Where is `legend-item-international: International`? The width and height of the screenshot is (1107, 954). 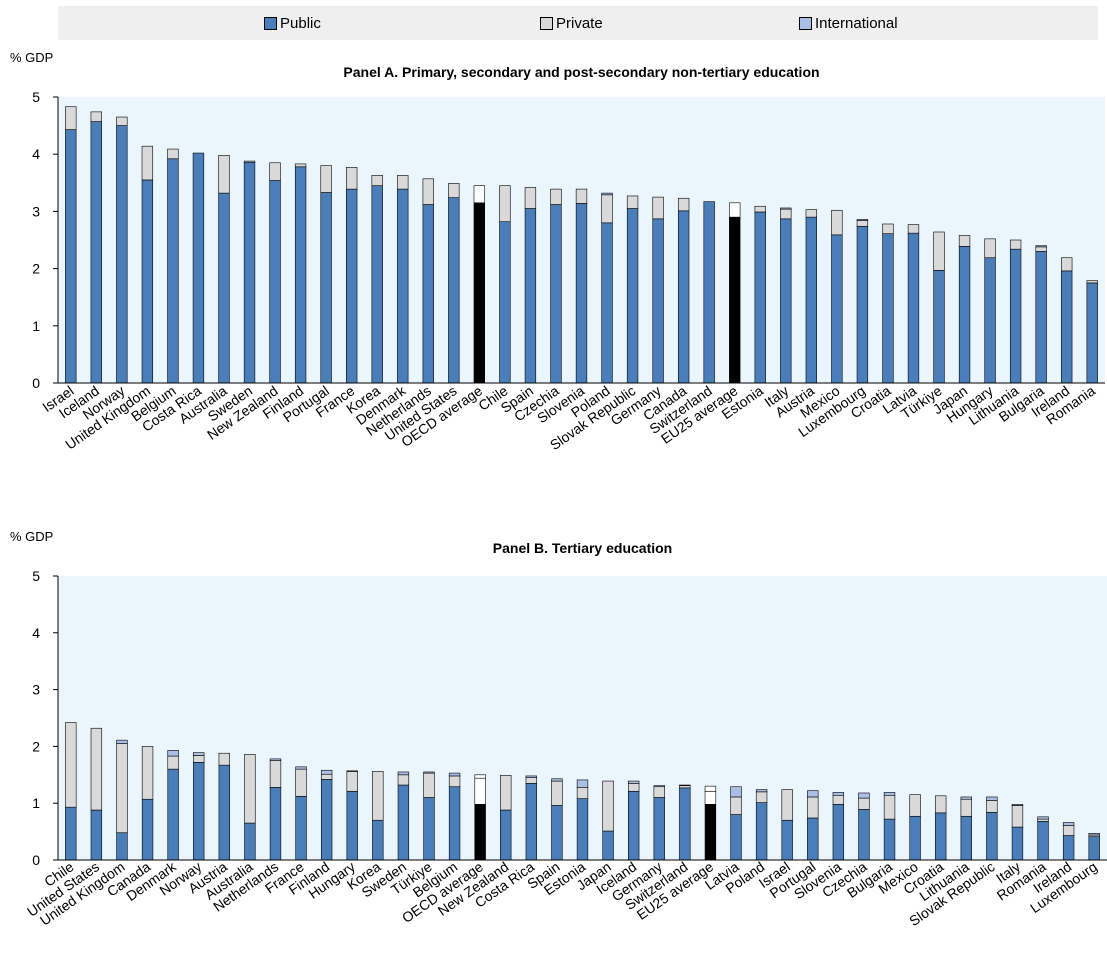
legend-item-international: International is located at coordinates (848, 23).